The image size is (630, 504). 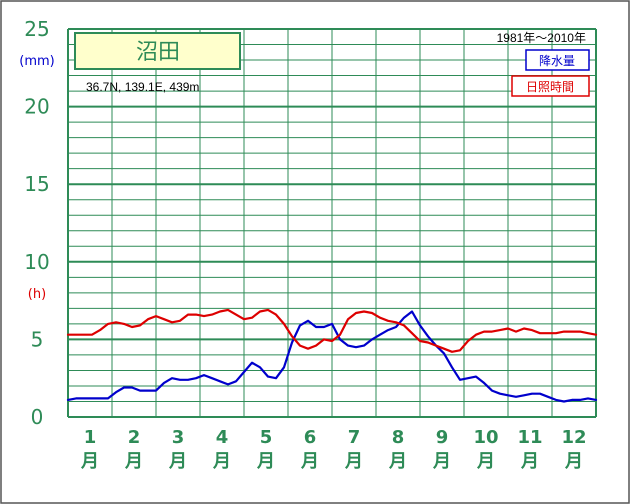 What do you see at coordinates (37, 417) in the screenshot?
I see `y-tick-label: 0` at bounding box center [37, 417].